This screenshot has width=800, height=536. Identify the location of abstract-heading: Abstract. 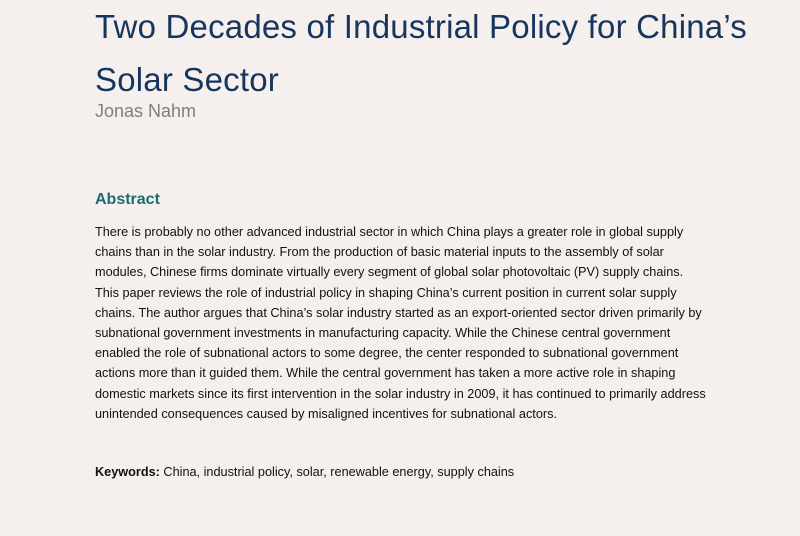
(127, 199).